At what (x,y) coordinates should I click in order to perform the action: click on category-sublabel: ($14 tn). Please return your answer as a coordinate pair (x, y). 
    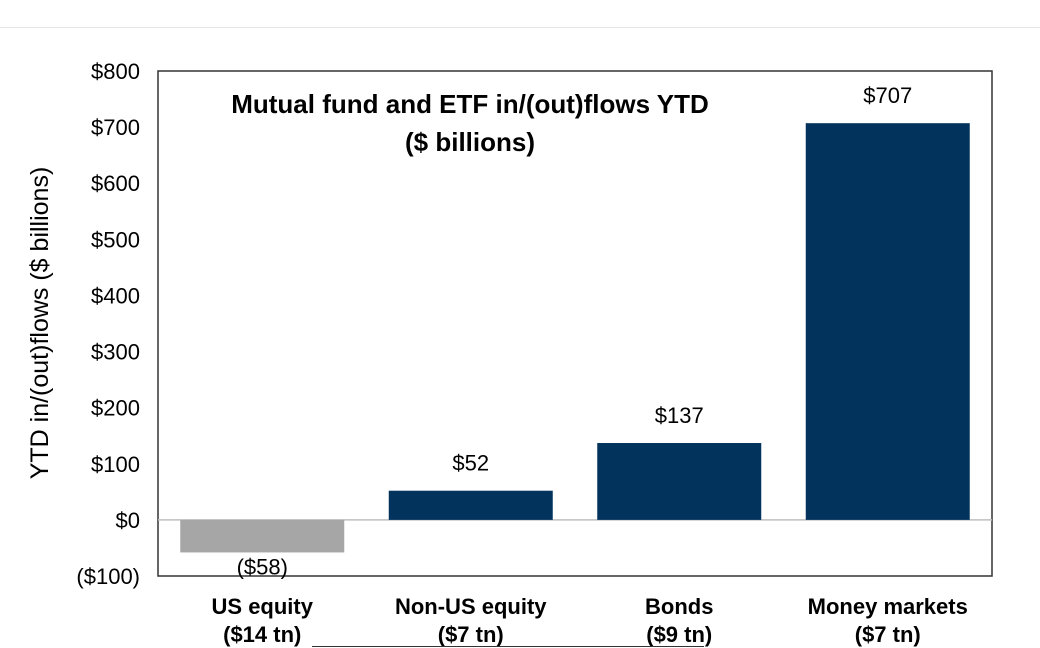
    Looking at the image, I should click on (262, 634).